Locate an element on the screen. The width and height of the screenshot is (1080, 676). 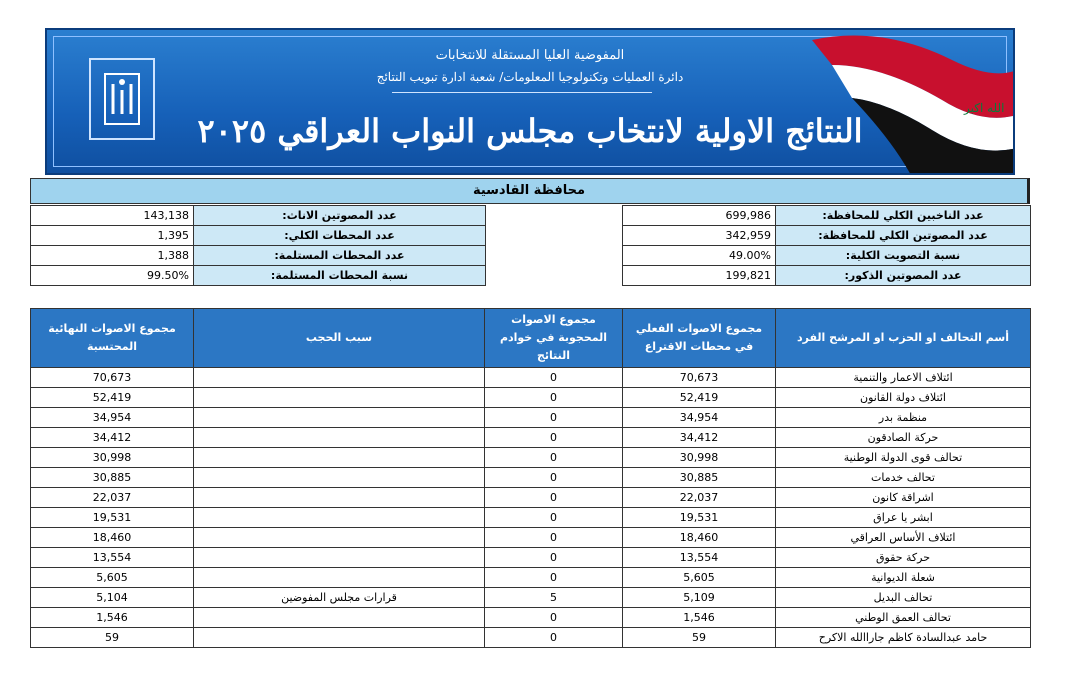
cell: 5,109 is located at coordinates (699, 597).